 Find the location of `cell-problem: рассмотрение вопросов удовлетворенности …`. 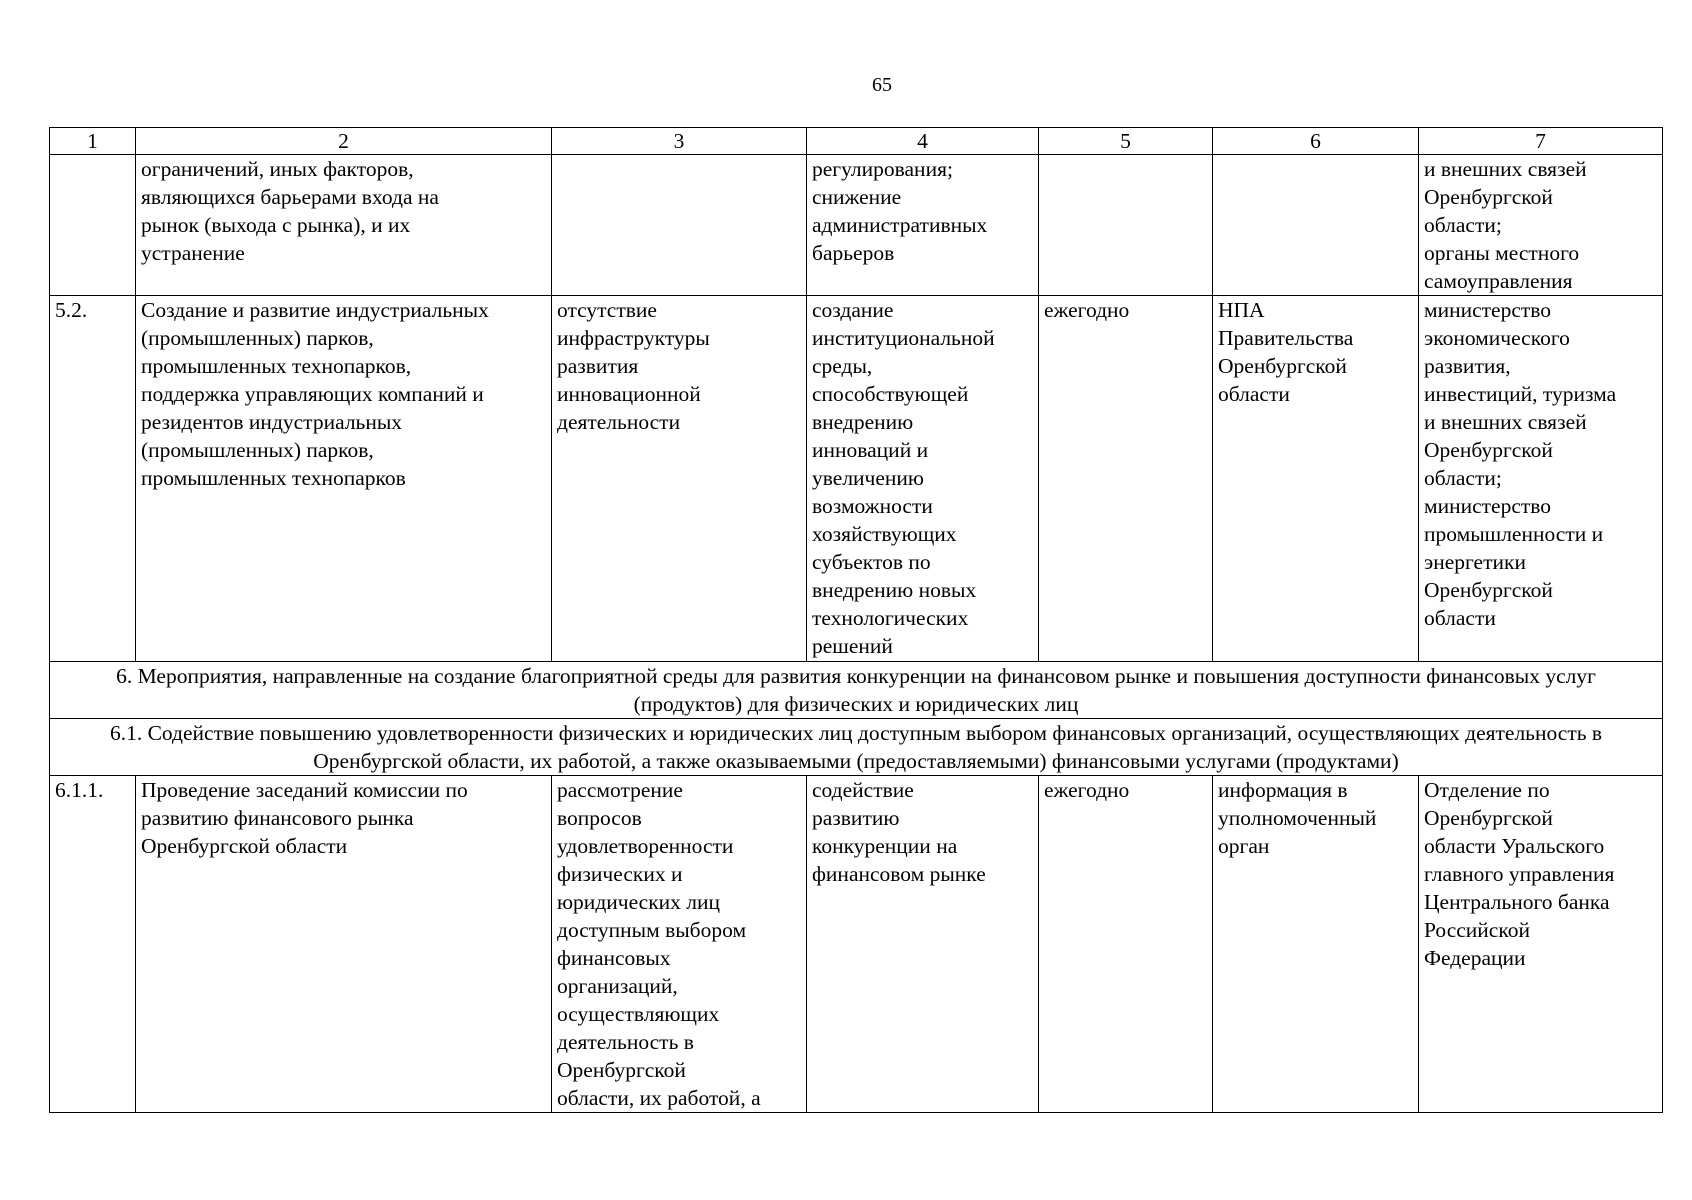

cell-problem: рассмотрение вопросов удовлетворенности … is located at coordinates (679, 944).